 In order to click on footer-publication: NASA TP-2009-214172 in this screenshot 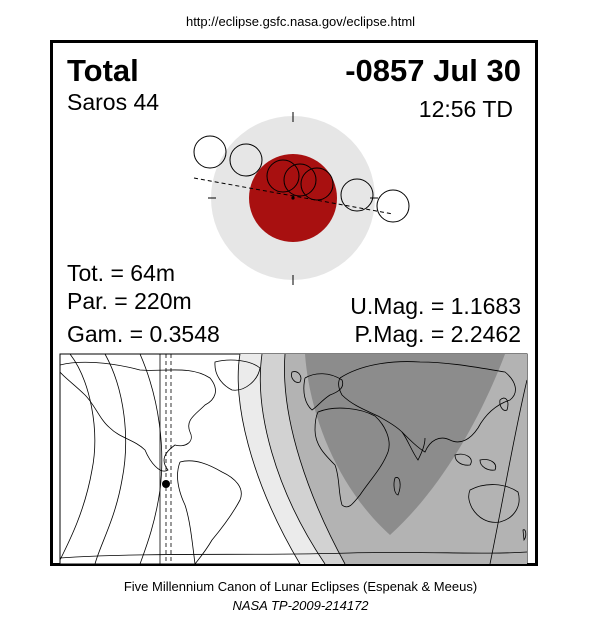, I will do `click(300, 605)`.